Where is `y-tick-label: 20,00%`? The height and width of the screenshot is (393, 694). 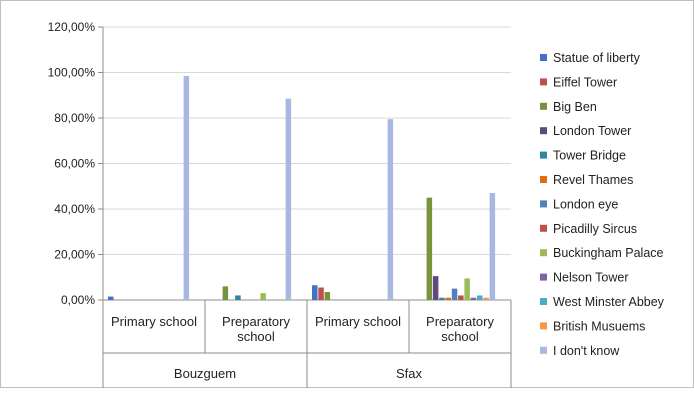 y-tick-label: 20,00% is located at coordinates (74, 255).